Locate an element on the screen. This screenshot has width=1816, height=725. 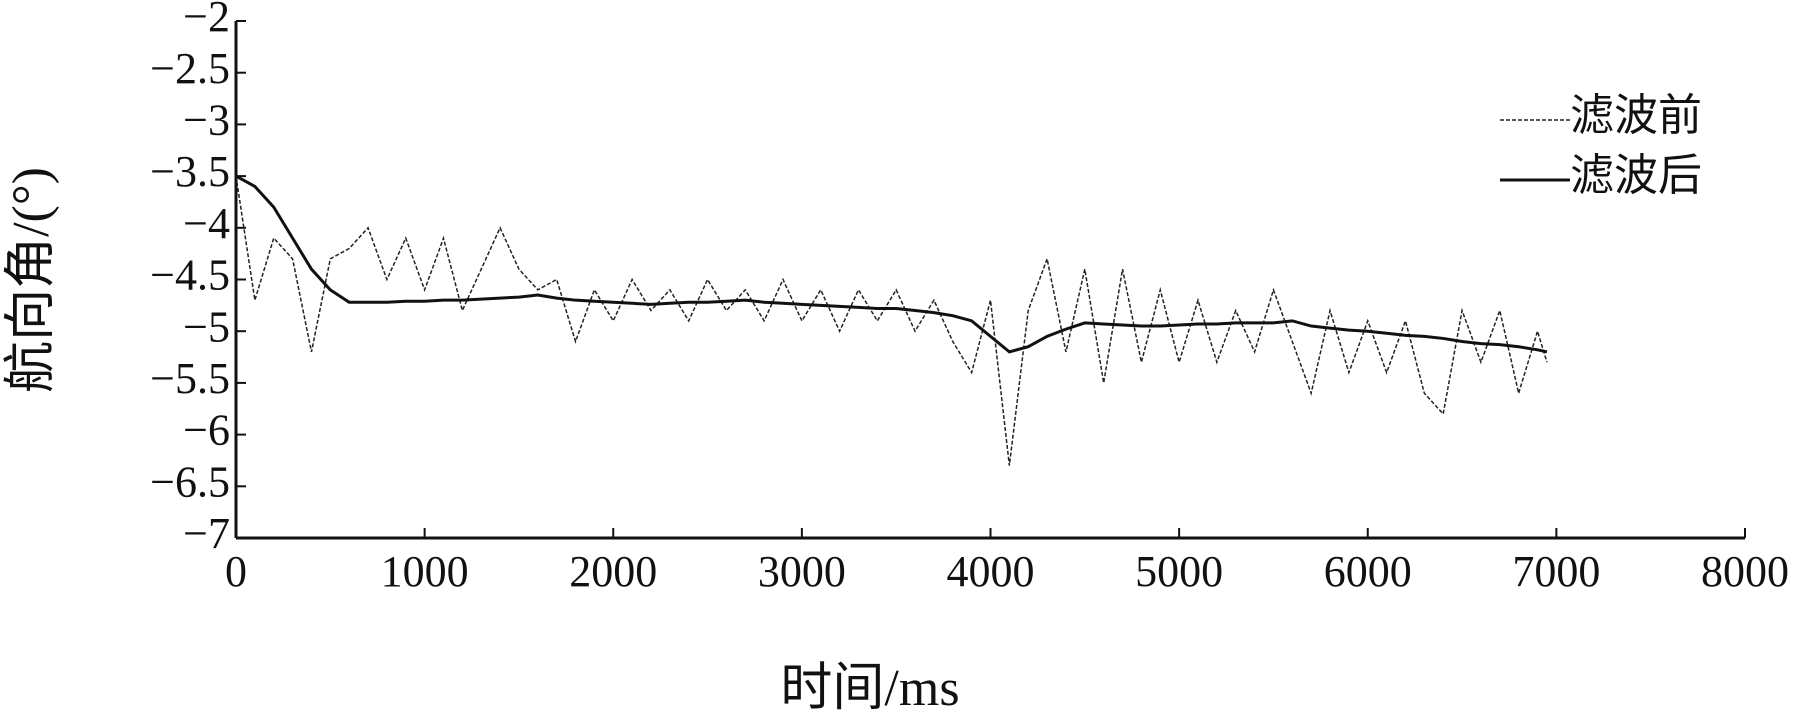
y-tick-label: −7 is located at coordinates (206, 533).